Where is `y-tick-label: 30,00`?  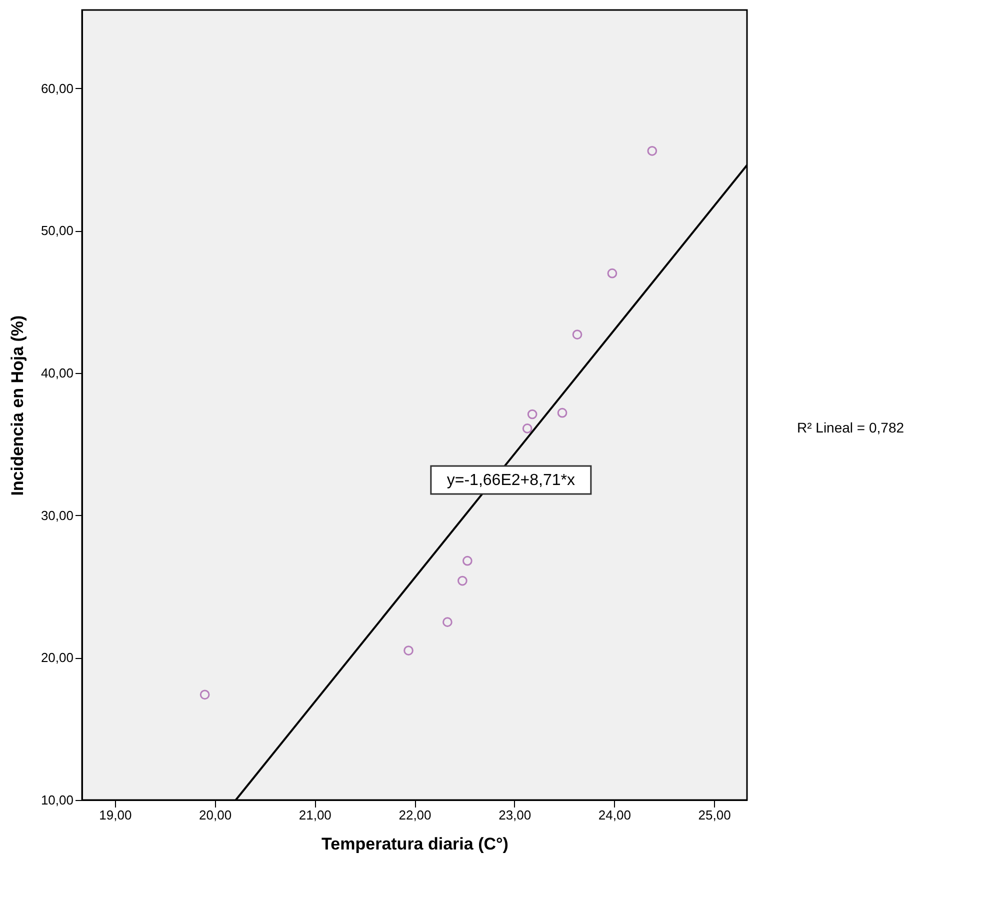
y-tick-label: 30,00 is located at coordinates (57, 515).